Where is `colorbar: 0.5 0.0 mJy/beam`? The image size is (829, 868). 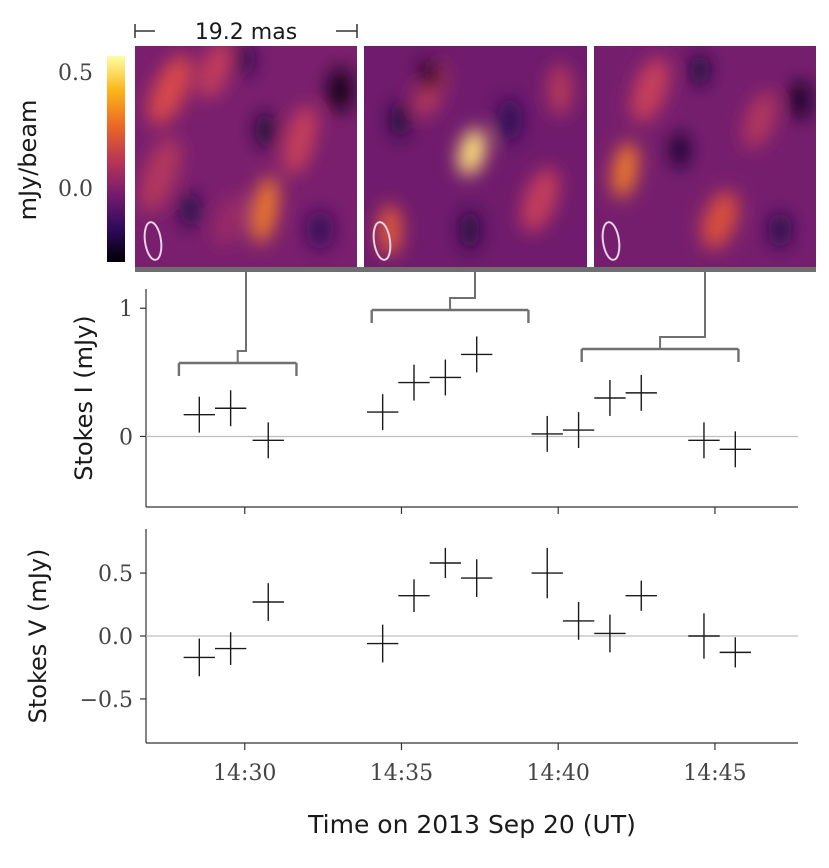 colorbar: 0.5 0.0 mJy/beam is located at coordinates (69, 159).